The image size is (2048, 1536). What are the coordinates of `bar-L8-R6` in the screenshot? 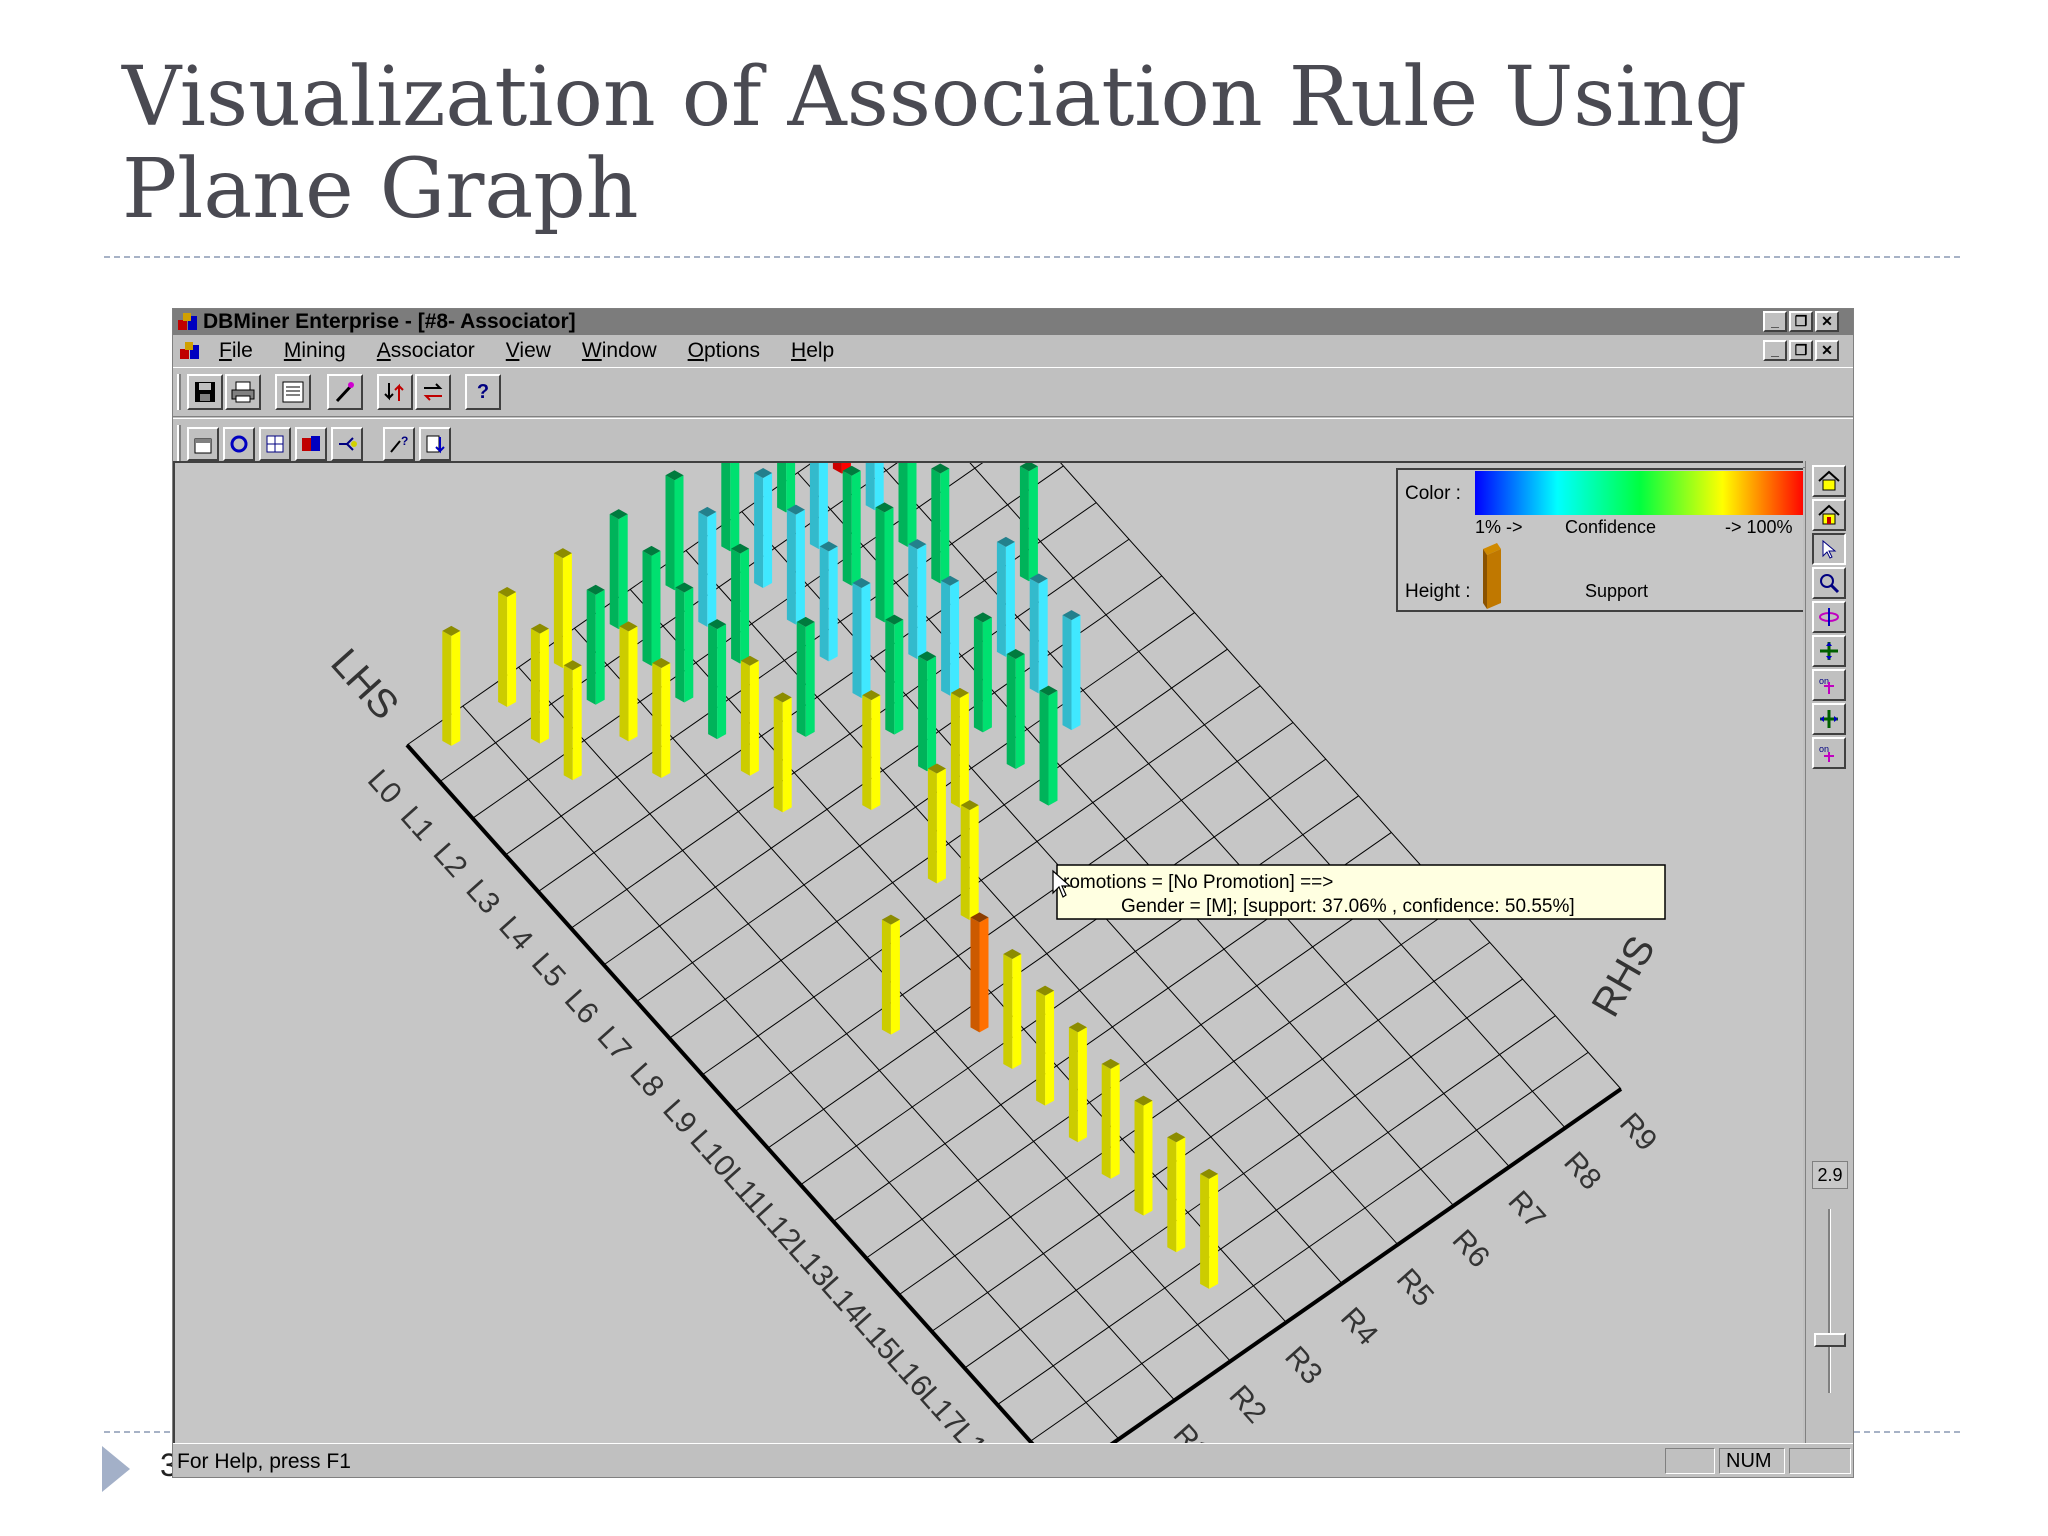 It's located at (1048, 745).